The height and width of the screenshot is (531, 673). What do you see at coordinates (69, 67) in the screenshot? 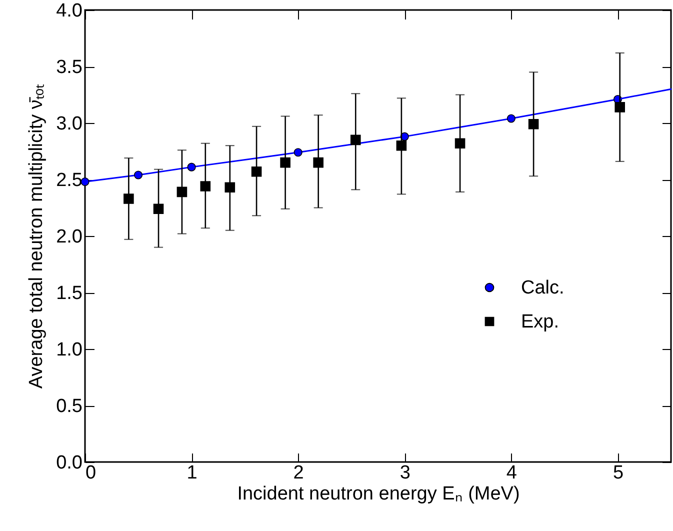
I see `y-tick-label: 3.5` at bounding box center [69, 67].